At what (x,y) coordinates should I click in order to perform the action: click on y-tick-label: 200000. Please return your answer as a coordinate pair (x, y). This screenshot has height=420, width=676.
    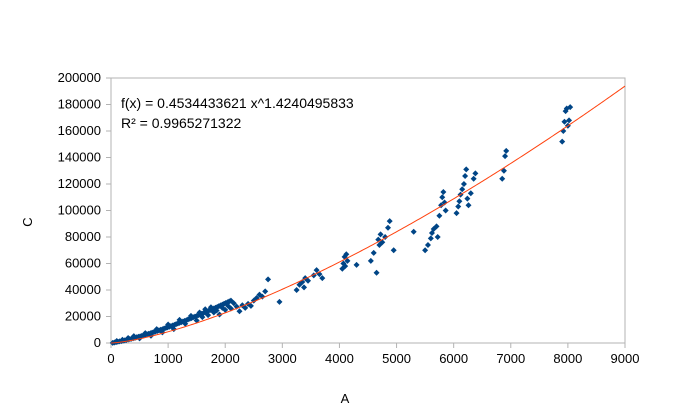
    Looking at the image, I should click on (79, 77).